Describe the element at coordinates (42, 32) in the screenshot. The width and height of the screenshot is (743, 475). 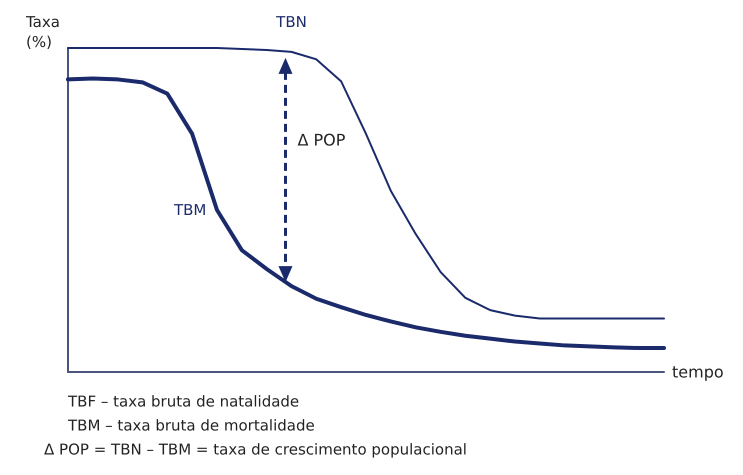
I see `y-axis-title: Taxa (%)` at that location.